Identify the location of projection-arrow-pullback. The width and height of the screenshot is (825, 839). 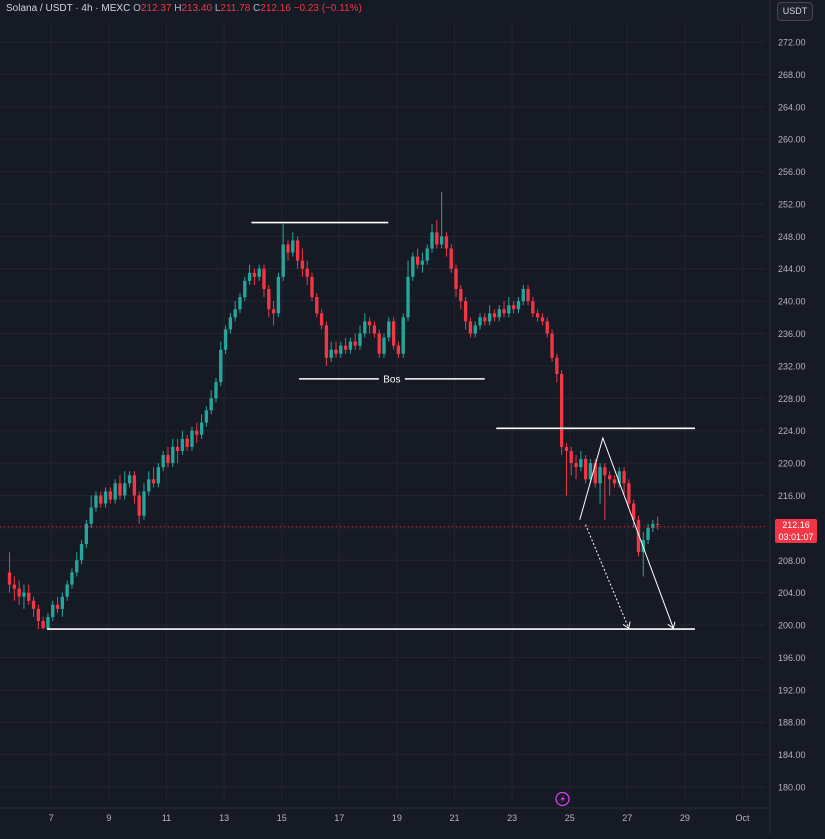
(626, 532).